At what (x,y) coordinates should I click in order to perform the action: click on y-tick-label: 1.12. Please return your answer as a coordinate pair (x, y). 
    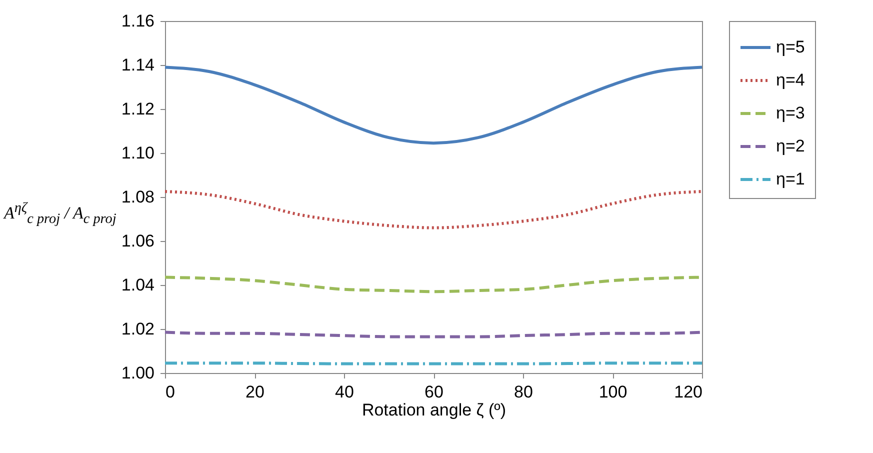
    Looking at the image, I should click on (137, 109).